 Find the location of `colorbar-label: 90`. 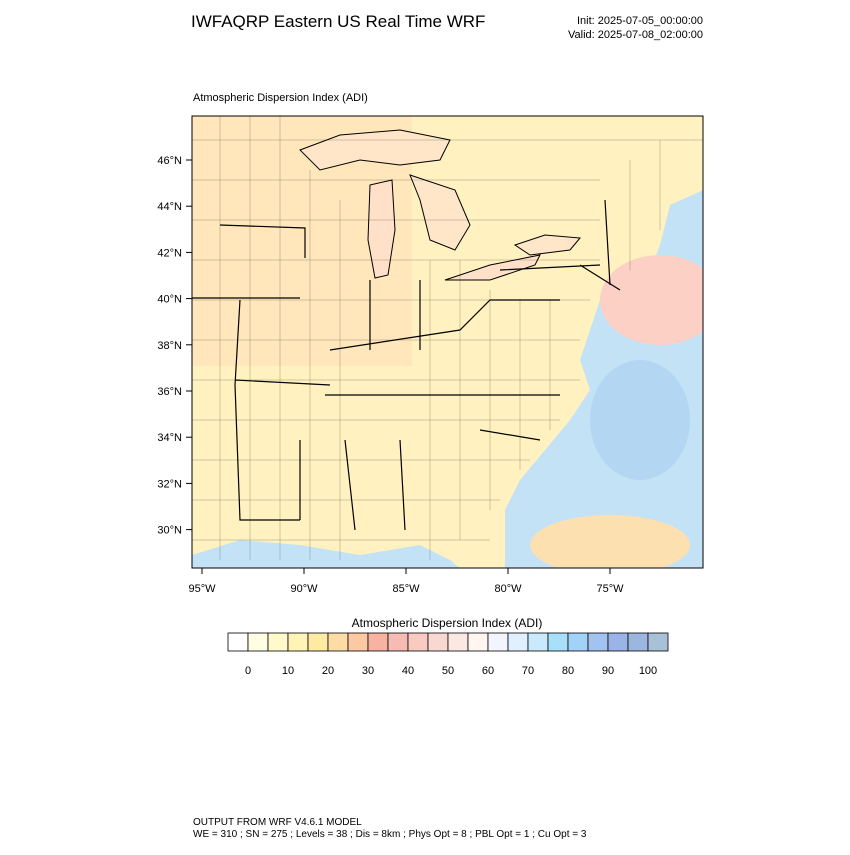

colorbar-label: 90 is located at coordinates (608, 671).